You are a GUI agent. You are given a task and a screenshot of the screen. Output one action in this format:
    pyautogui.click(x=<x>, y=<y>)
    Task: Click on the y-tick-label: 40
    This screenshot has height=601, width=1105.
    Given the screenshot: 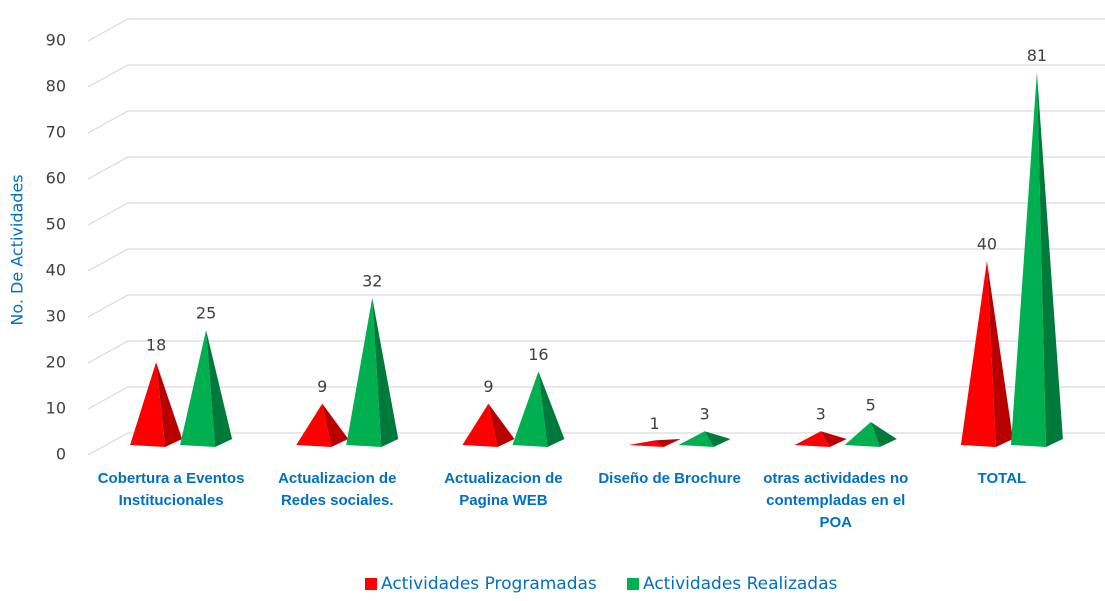 What is the action you would take?
    pyautogui.click(x=56, y=270)
    